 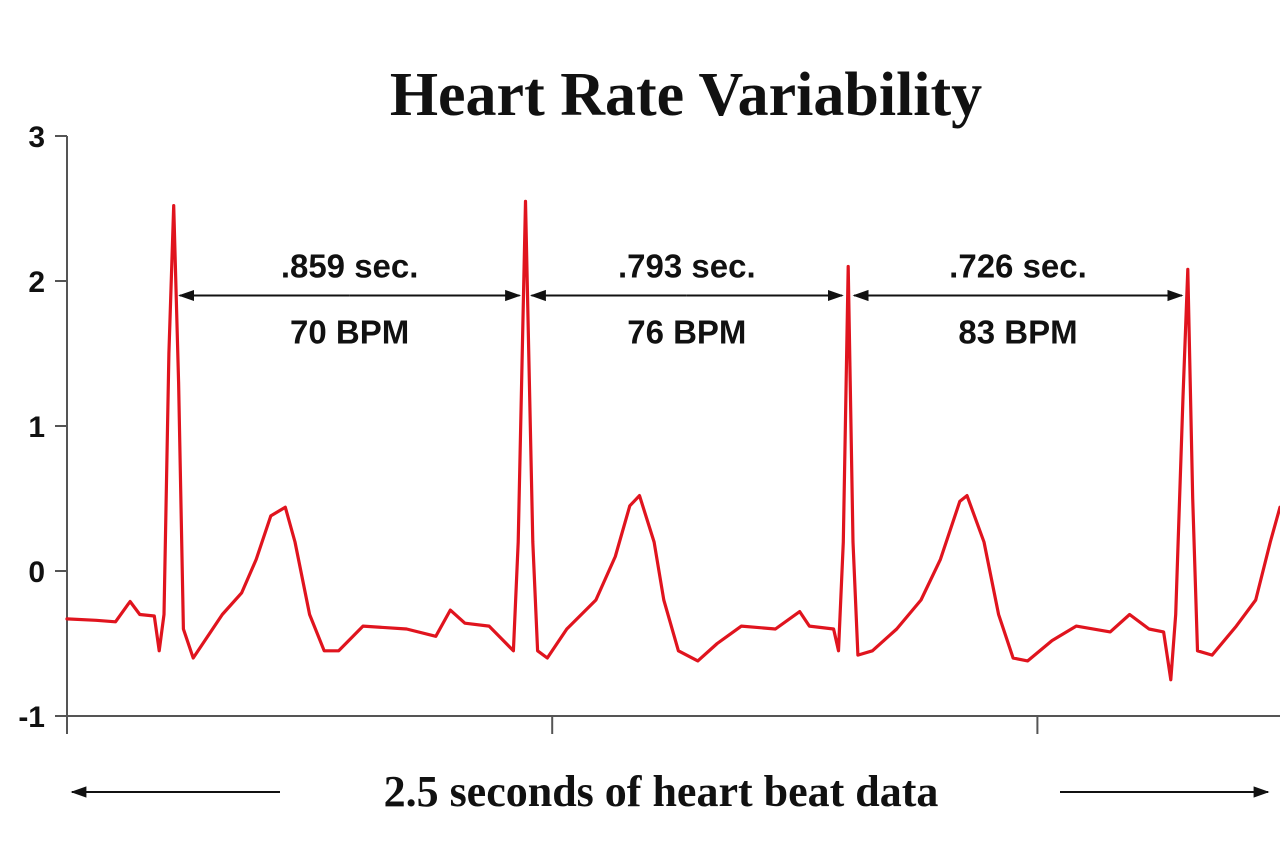 I want to click on interval-seconds-label: .726 sec., so click(x=1018, y=266).